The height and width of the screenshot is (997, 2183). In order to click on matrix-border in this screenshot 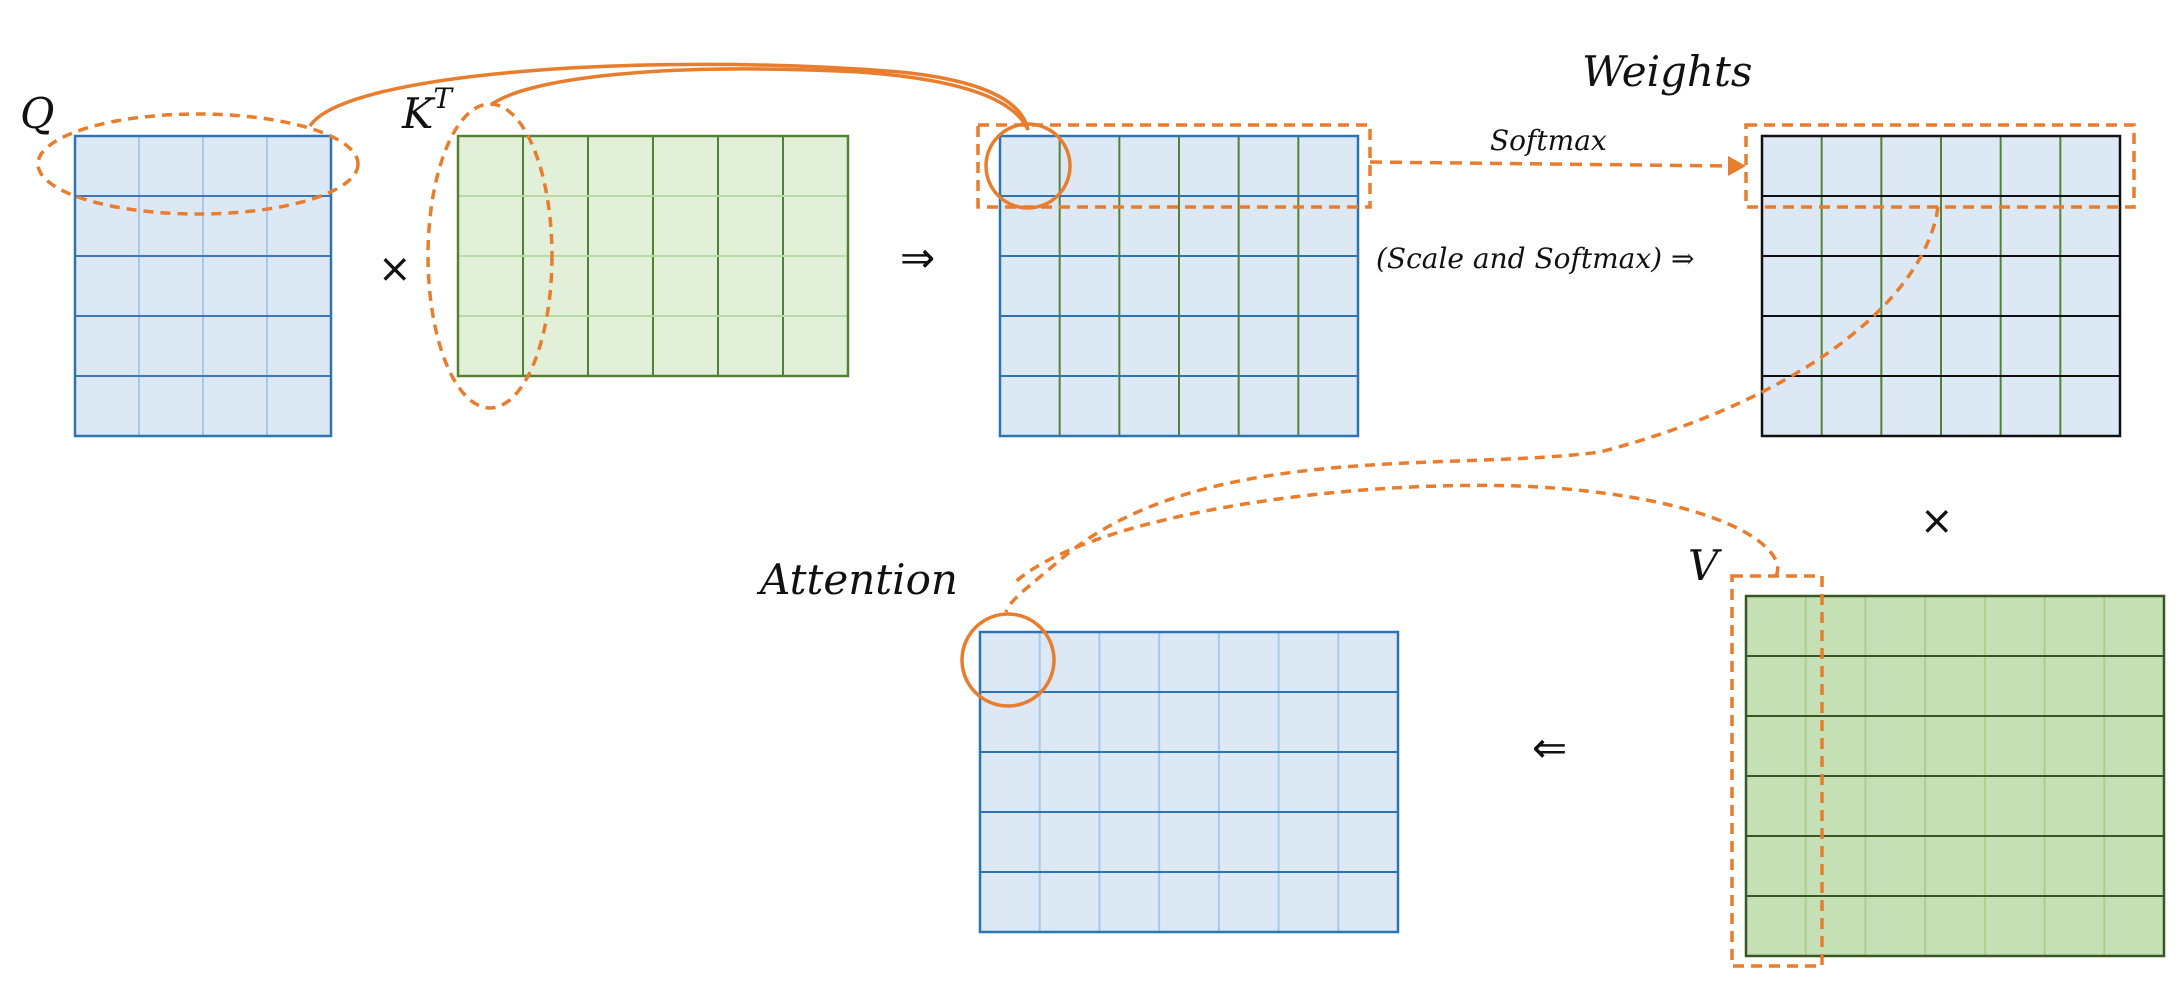, I will do `click(203, 286)`.